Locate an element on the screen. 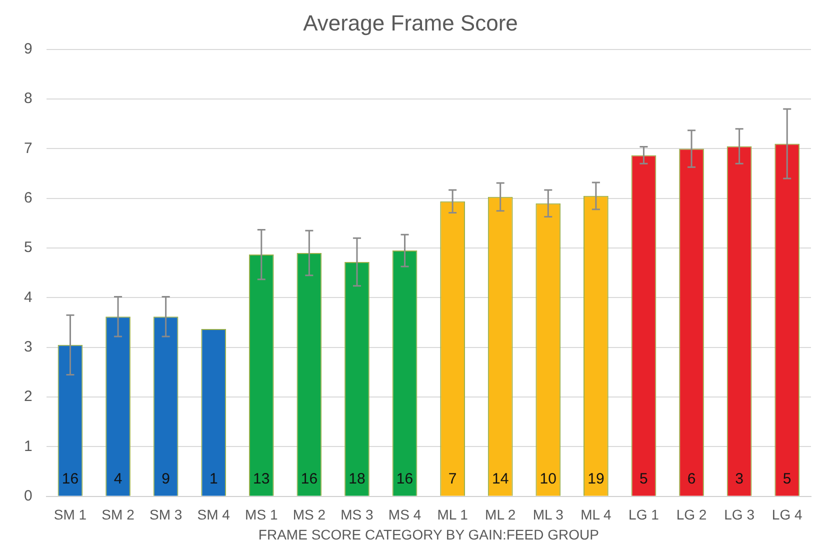 This screenshot has width=831, height=549. x-tick-label: ML 2 is located at coordinates (500, 514).